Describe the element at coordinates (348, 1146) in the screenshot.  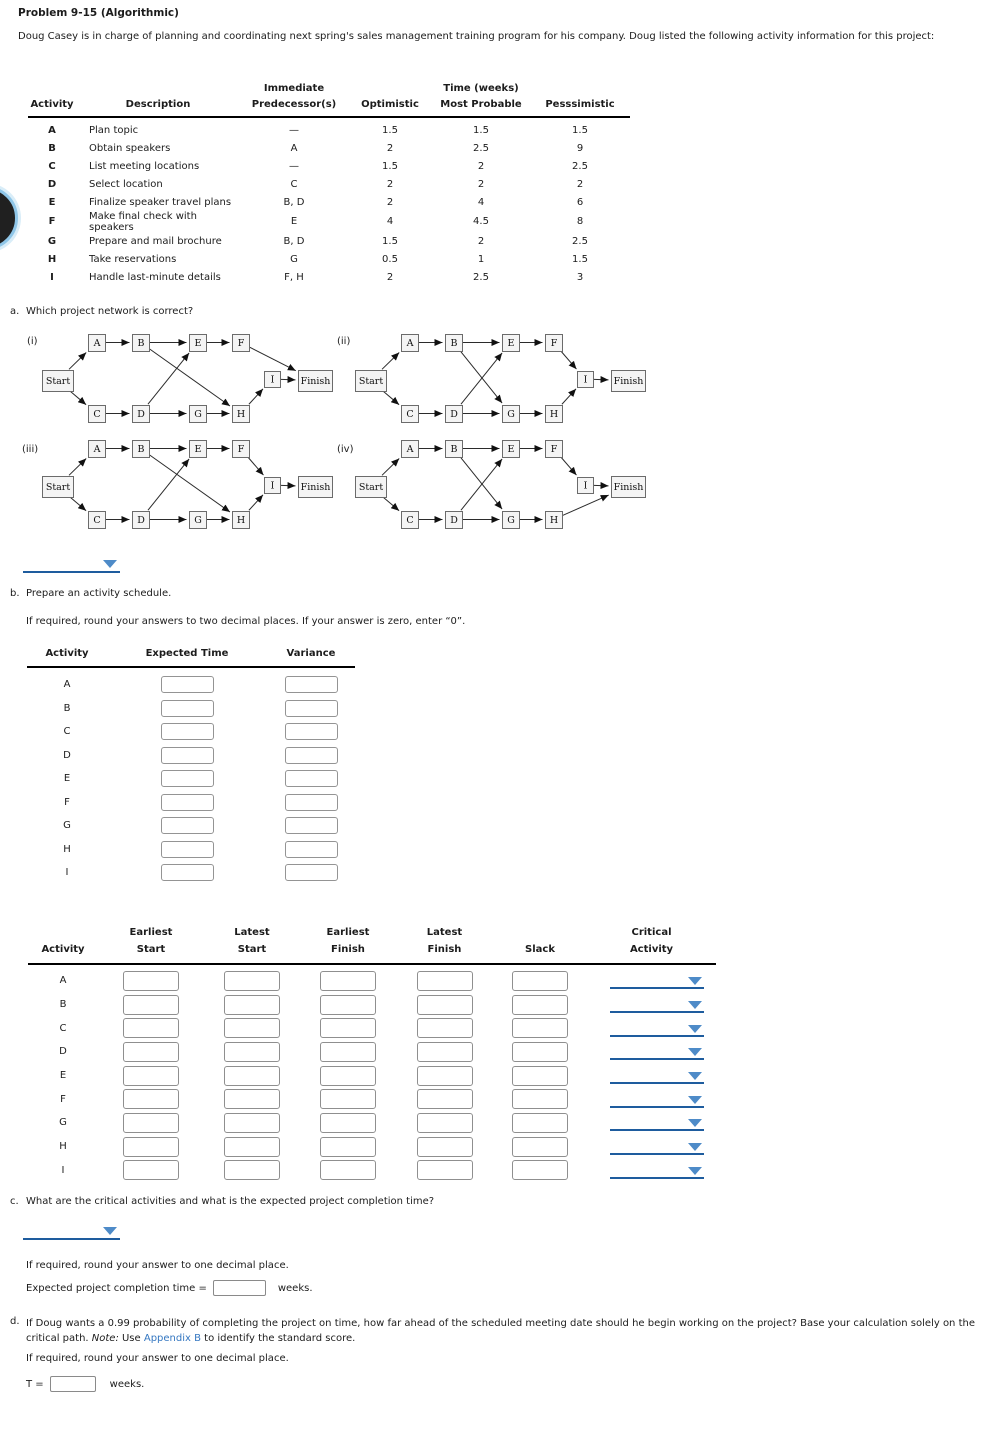
I see `earliest-finish-input-h` at that location.